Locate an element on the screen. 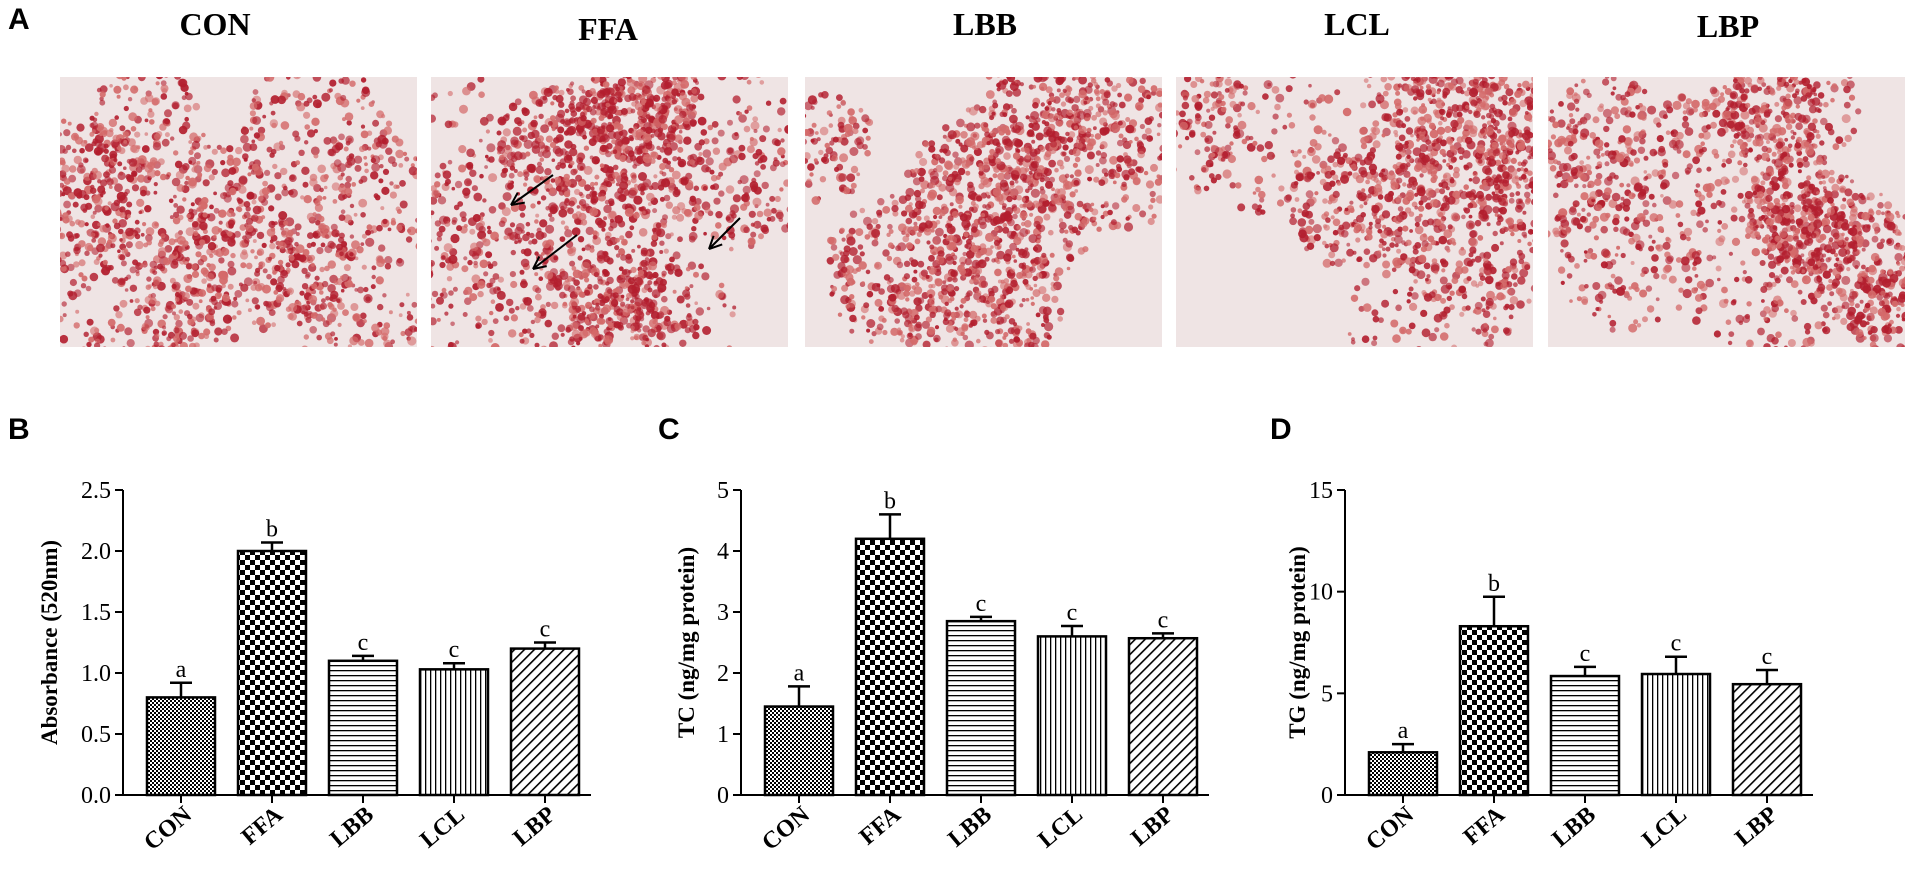 This screenshot has height=877, width=1912. micrograph-con is located at coordinates (238, 212).